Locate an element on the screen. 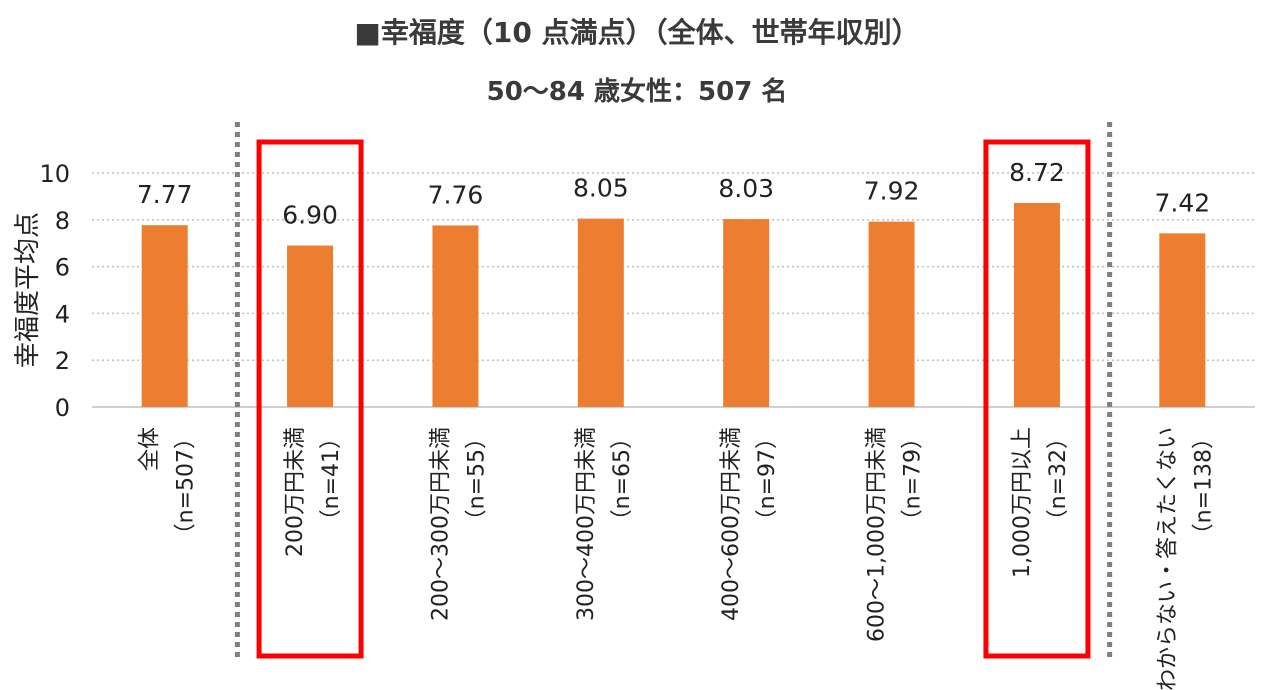  y-axis-ticks: 0 2 4 6 8 10 is located at coordinates (54, 291).